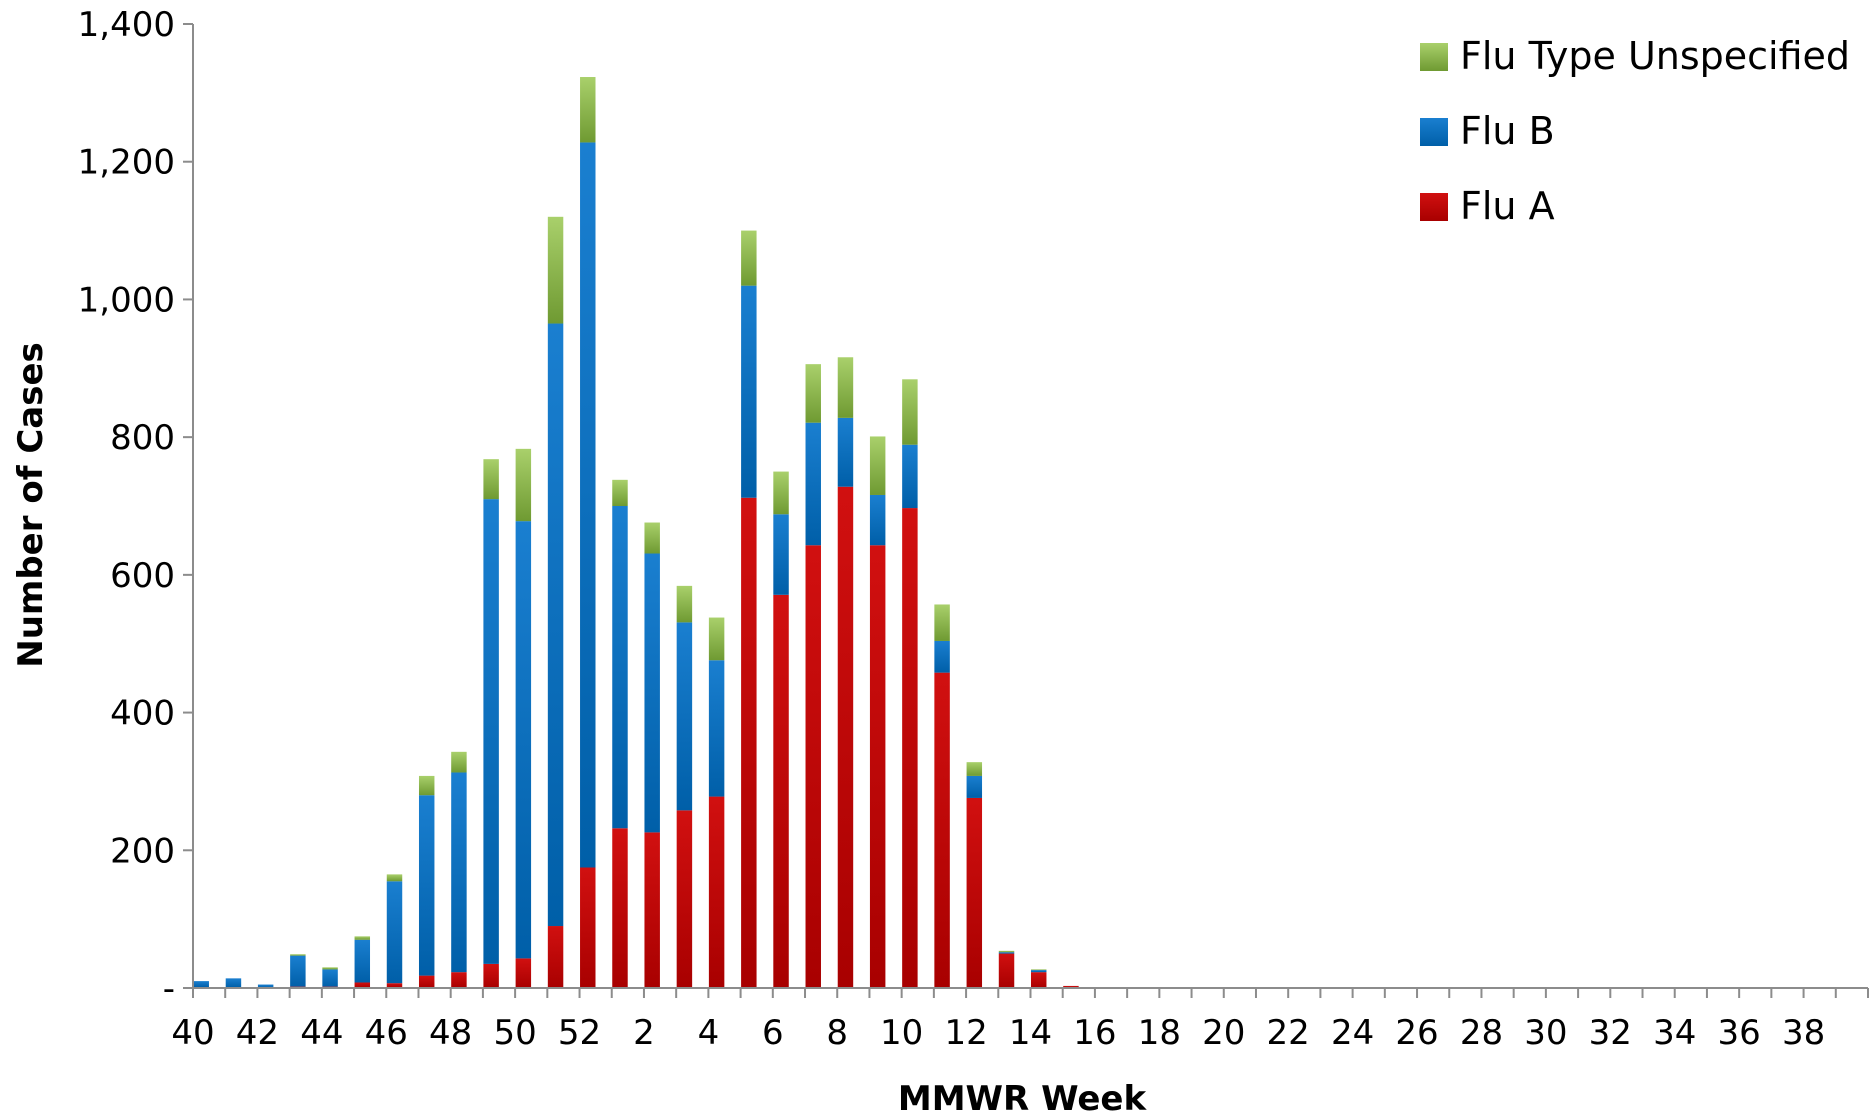 The image size is (1872, 1117). Describe the element at coordinates (1507, 206) in the screenshot. I see `legend-label-flu-a: Flu A` at that location.